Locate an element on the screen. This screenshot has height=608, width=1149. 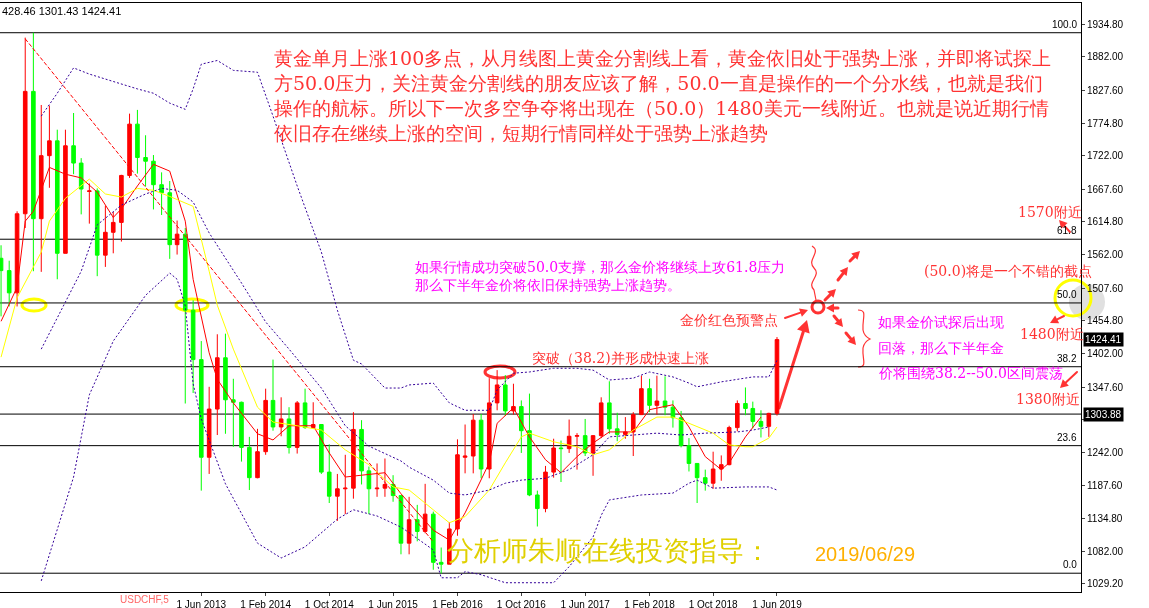
annotation: 黄金单月上涨100多点，从月线图上黄金分割线上看，黄金依旧处于强势上涨，并即将试探上 is located at coordinates (663, 58).